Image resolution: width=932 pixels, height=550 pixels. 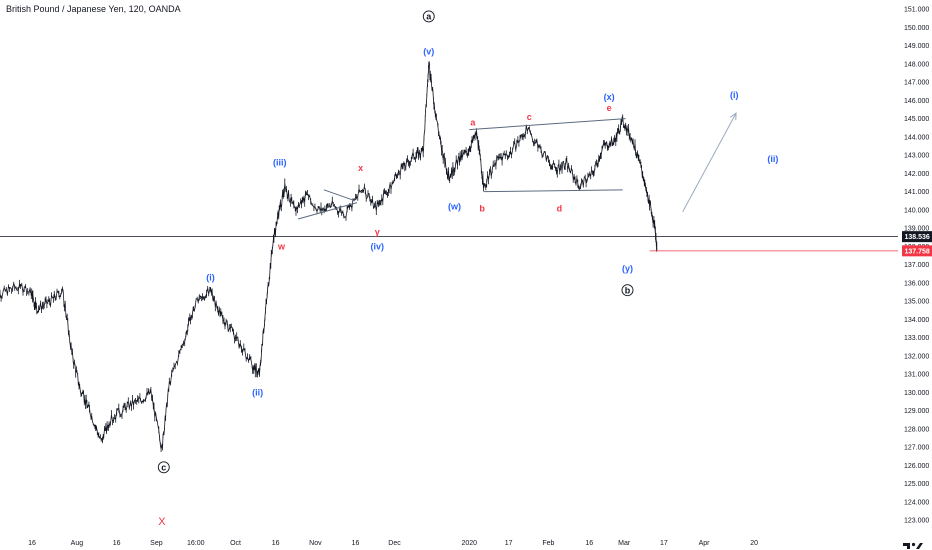 What do you see at coordinates (733, 116) in the screenshot?
I see `arrowhead-icon` at bounding box center [733, 116].